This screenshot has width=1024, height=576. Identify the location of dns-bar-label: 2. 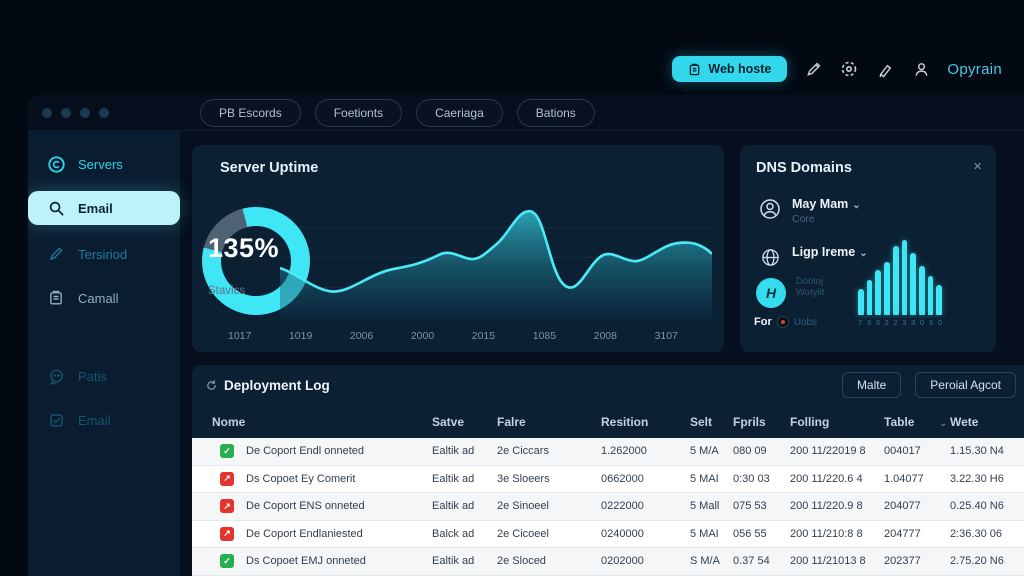
(895, 322).